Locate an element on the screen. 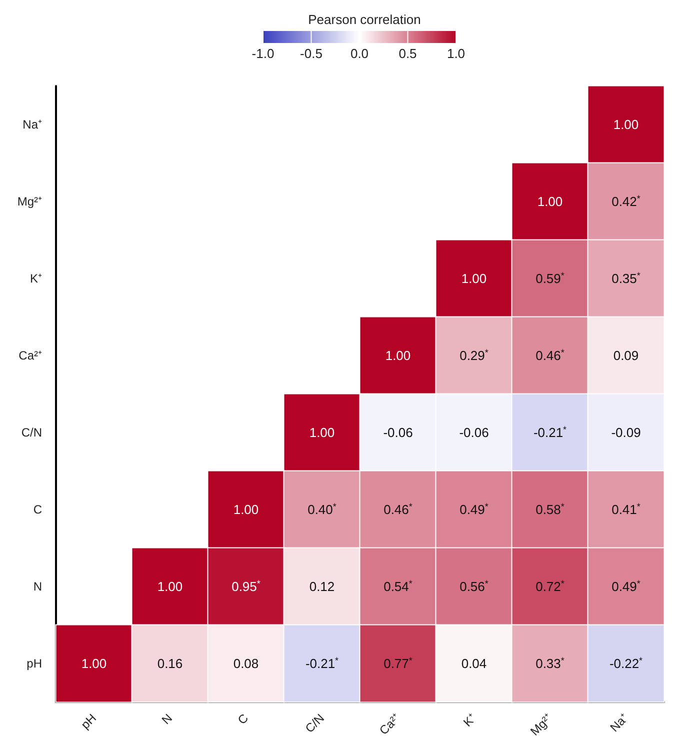 This screenshot has width=678, height=752. color-bar-label: -0.5 is located at coordinates (311, 53).